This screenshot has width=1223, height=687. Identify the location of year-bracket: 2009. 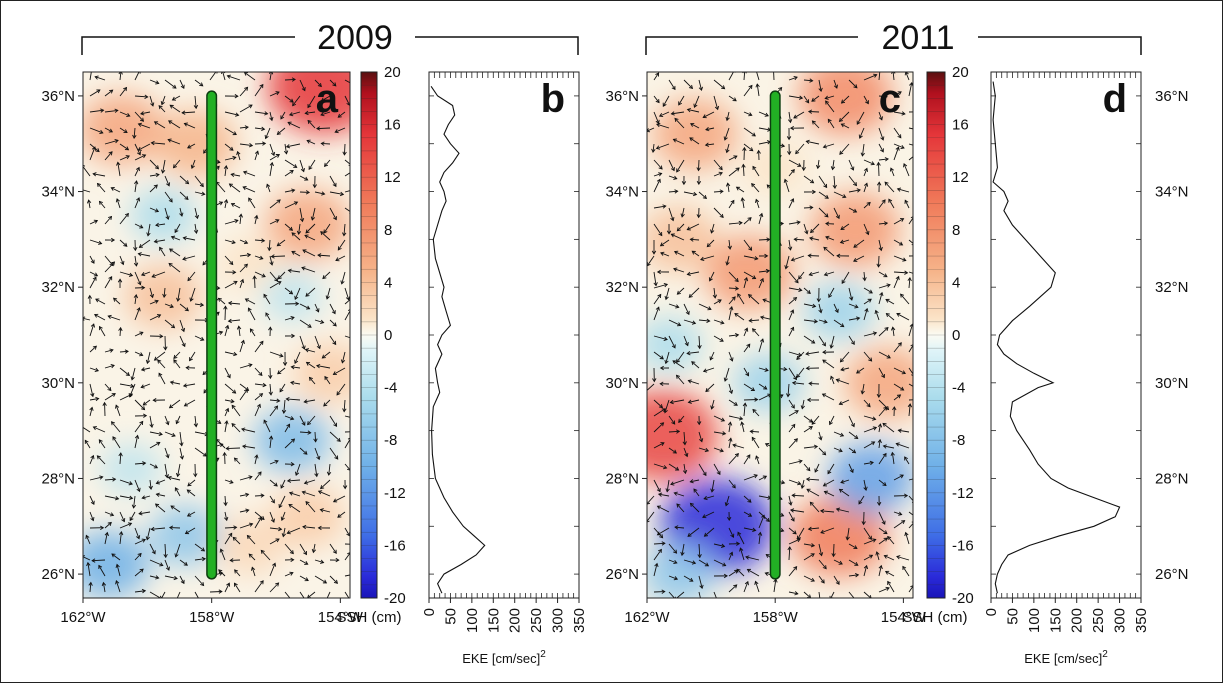
(330, 38).